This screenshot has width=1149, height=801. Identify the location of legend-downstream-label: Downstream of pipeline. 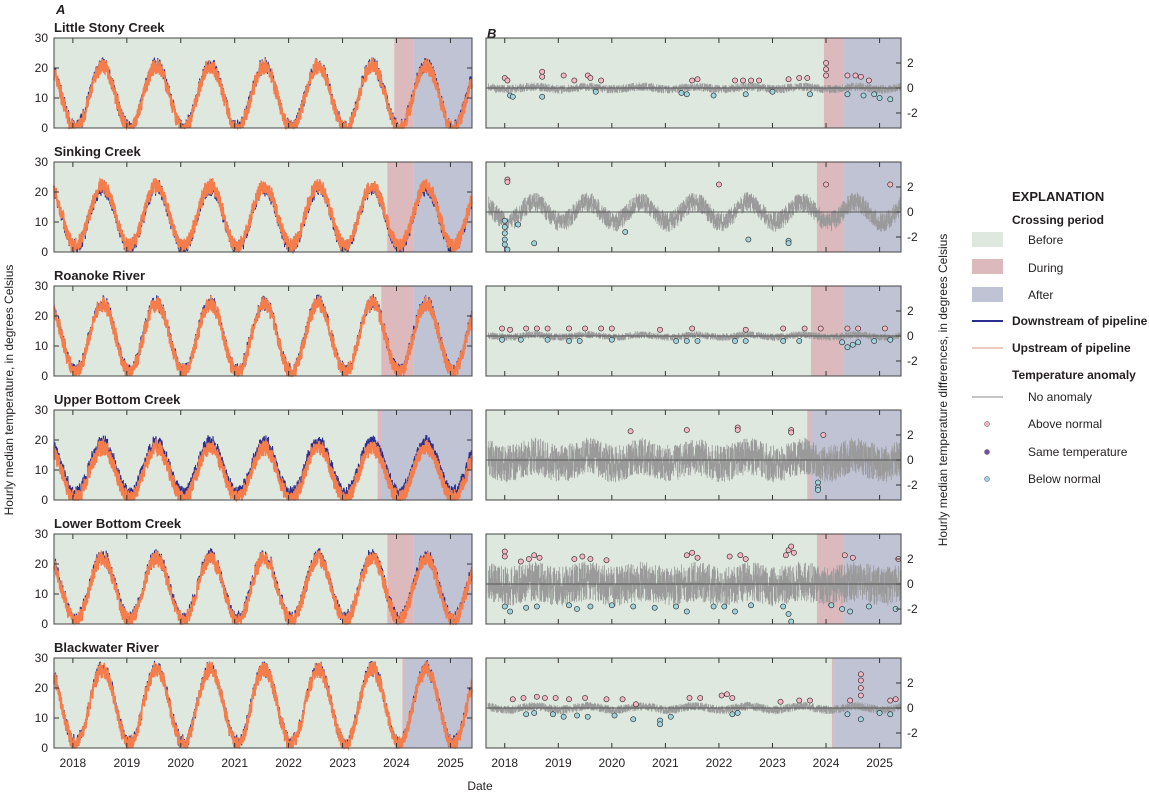
(1080, 321).